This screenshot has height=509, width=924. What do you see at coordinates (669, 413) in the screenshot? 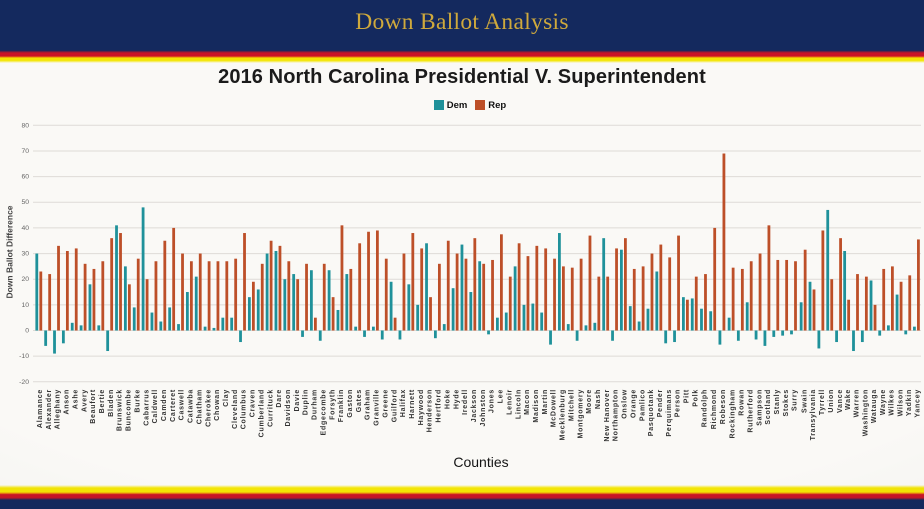
I see `svg-text: Perquimans` at bounding box center [669, 413].